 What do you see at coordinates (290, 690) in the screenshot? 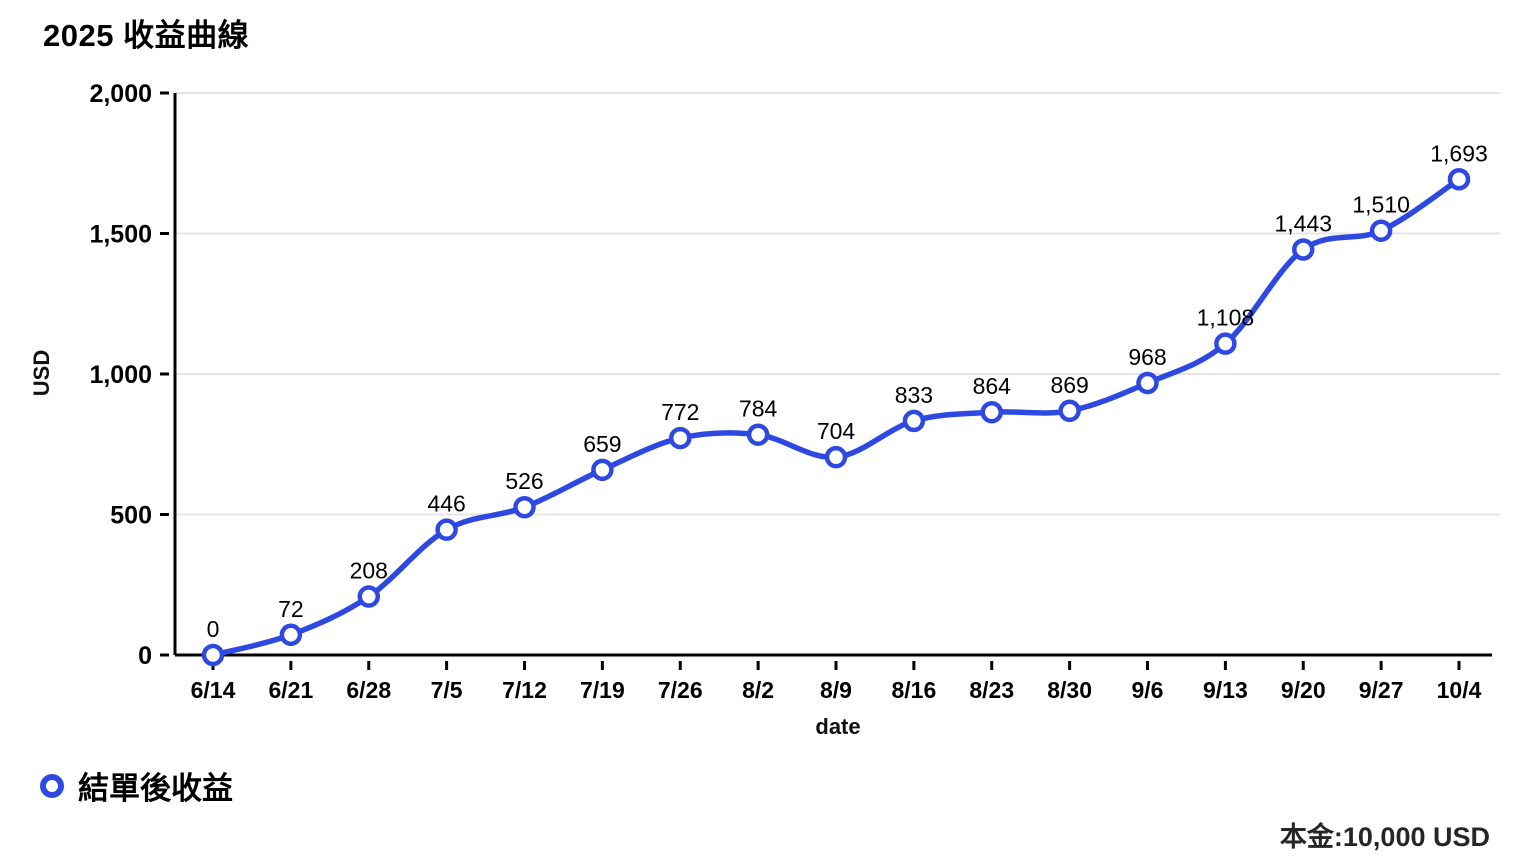
I see `x-tick-label: 6/21` at bounding box center [290, 690].